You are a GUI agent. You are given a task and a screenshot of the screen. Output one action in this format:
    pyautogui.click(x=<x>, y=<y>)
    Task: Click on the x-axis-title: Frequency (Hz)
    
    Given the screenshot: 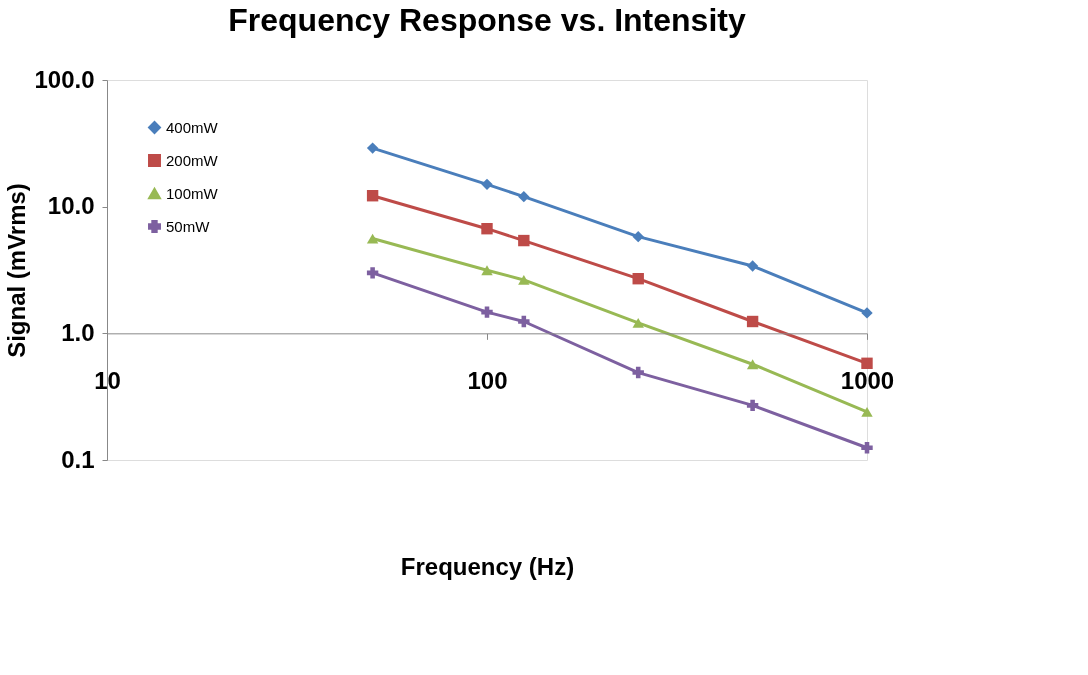 What is the action you would take?
    pyautogui.click(x=487, y=566)
    